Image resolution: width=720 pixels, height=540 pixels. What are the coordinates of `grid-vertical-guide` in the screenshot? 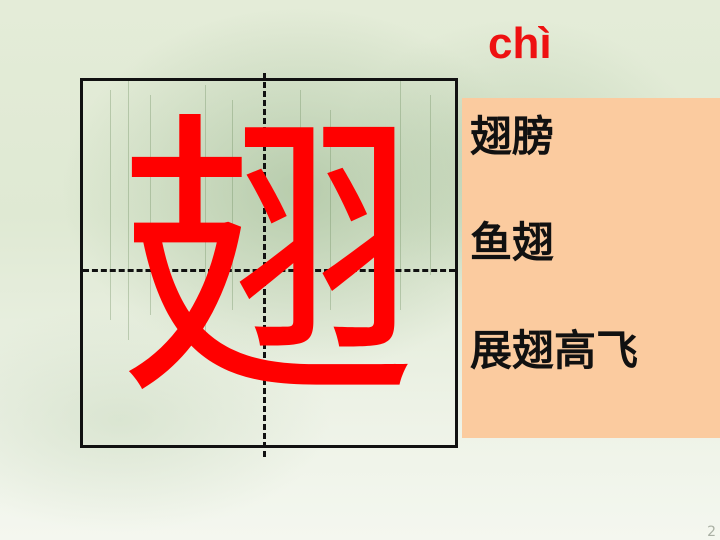 It's located at (264, 265).